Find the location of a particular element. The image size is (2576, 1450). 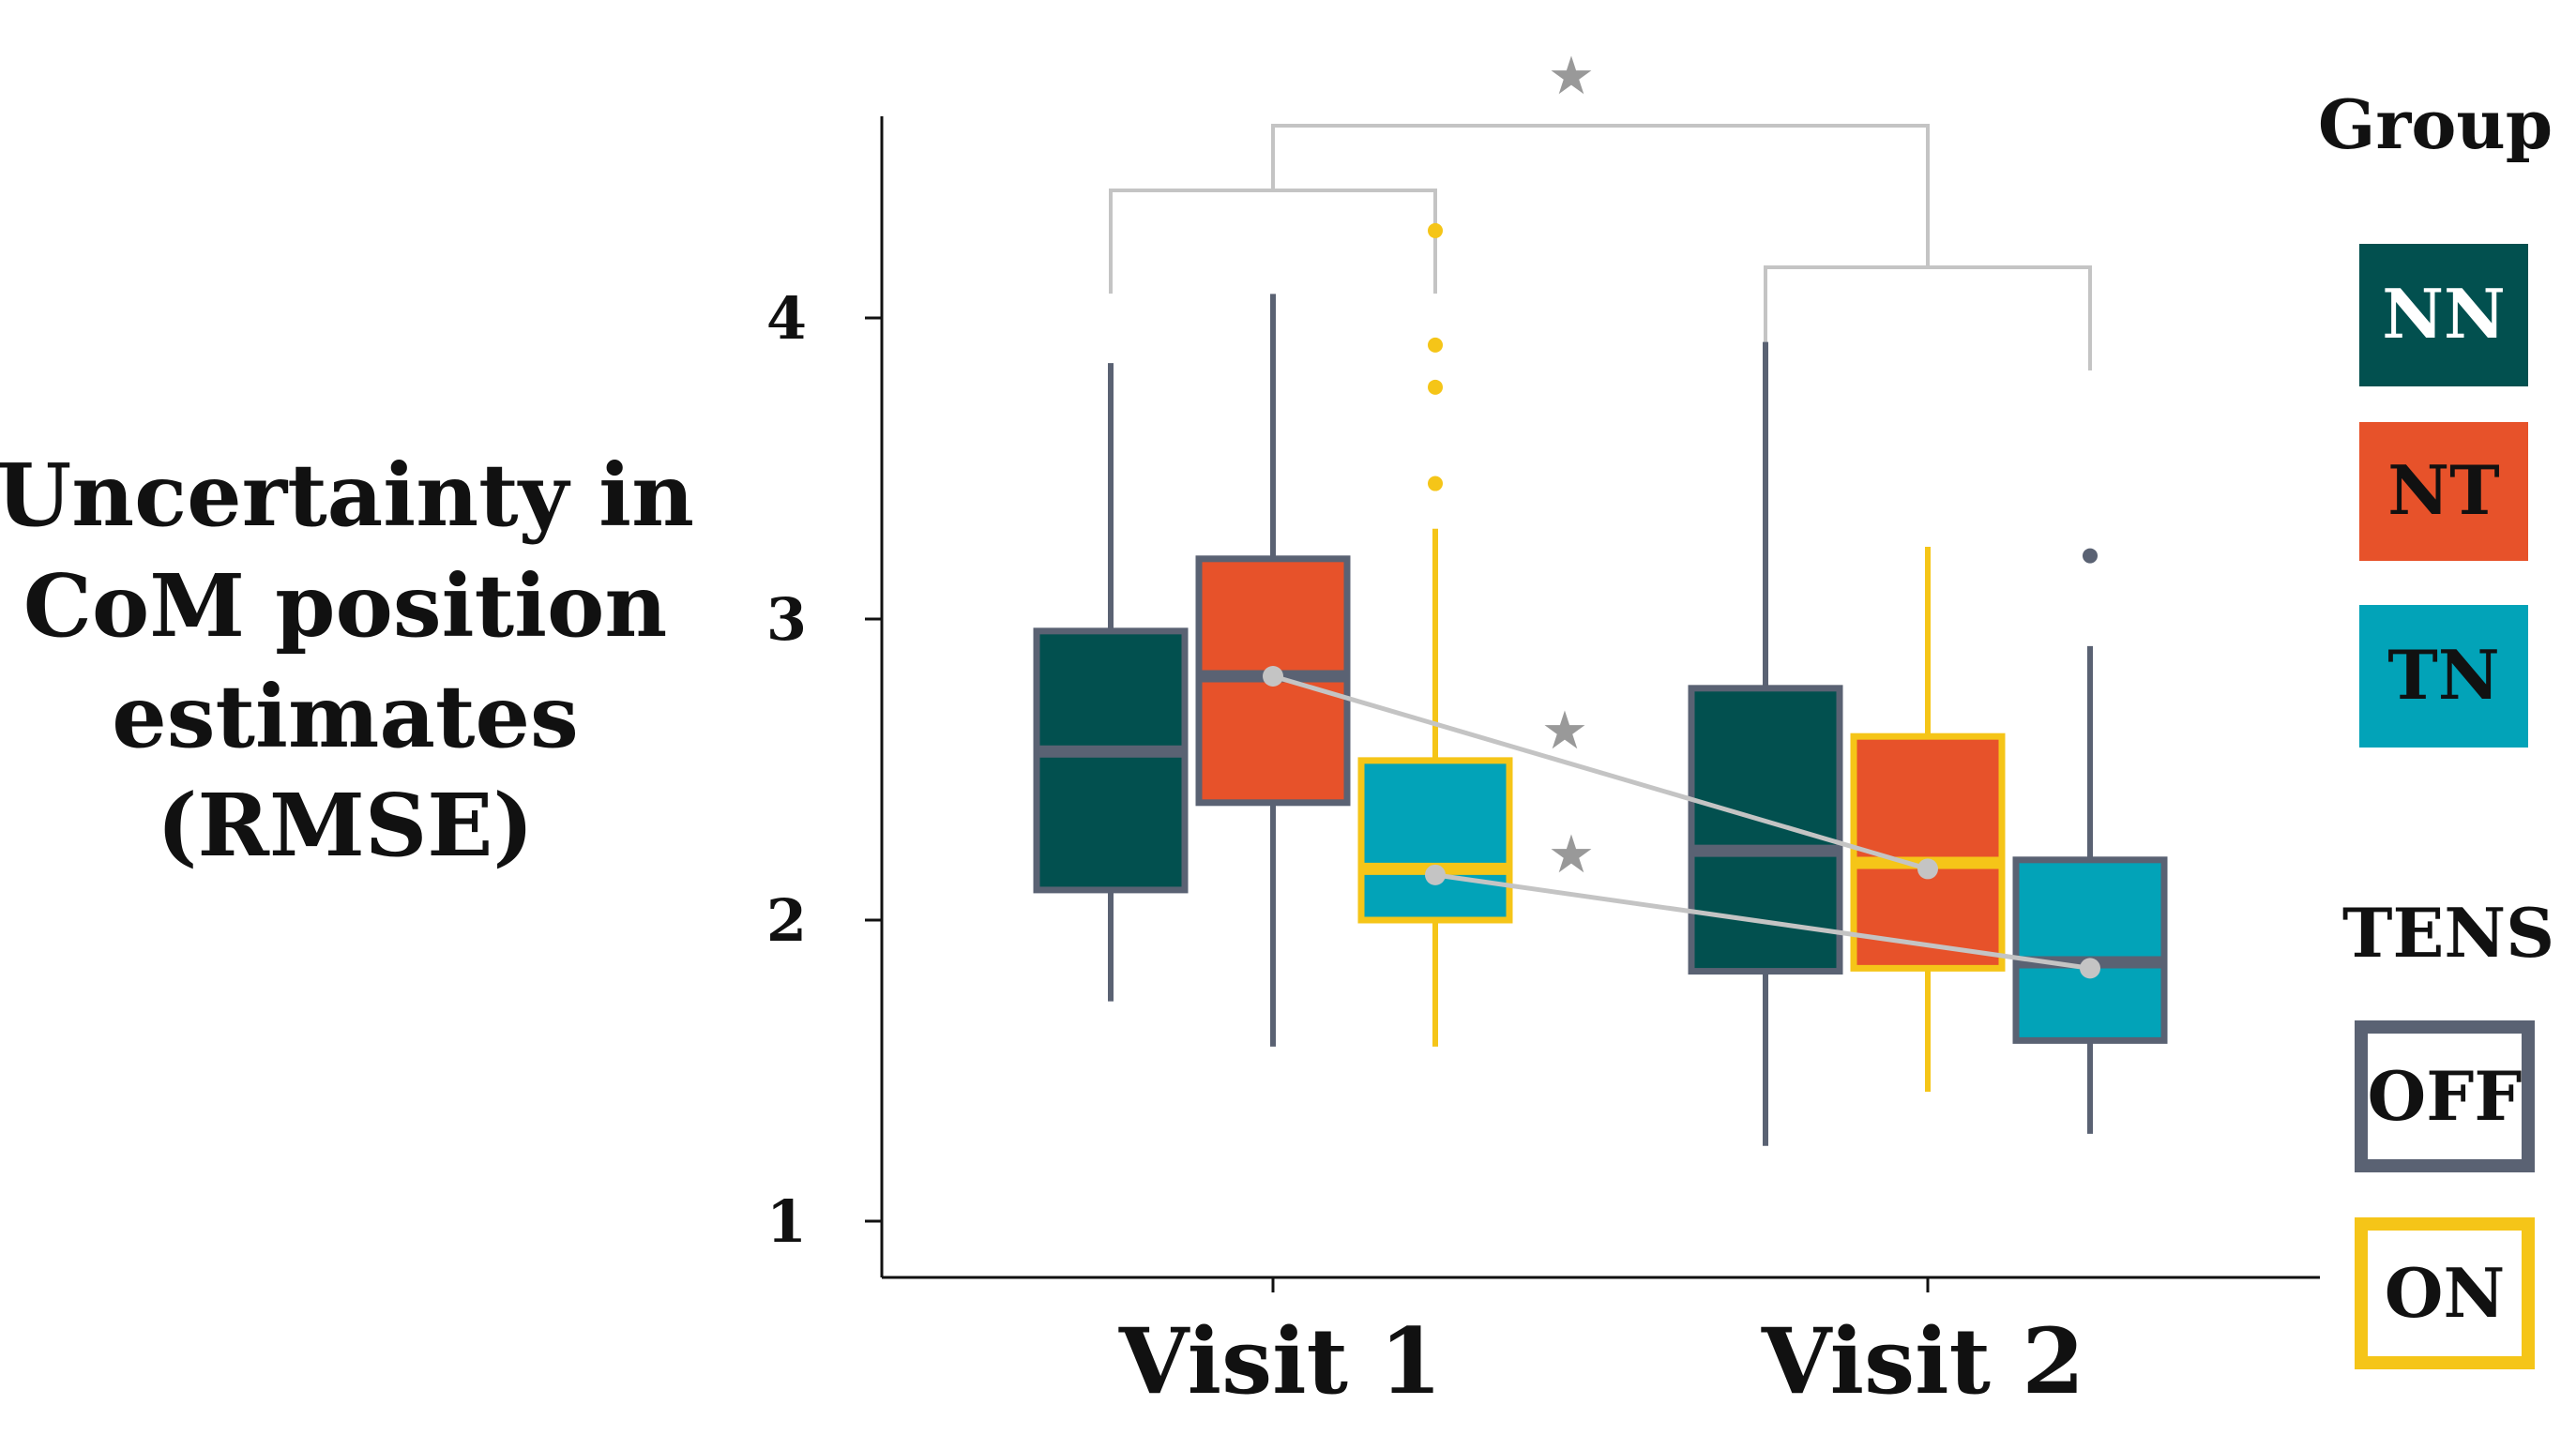

y-axis-title-line-1: Uncertainty in is located at coordinates (347, 495).